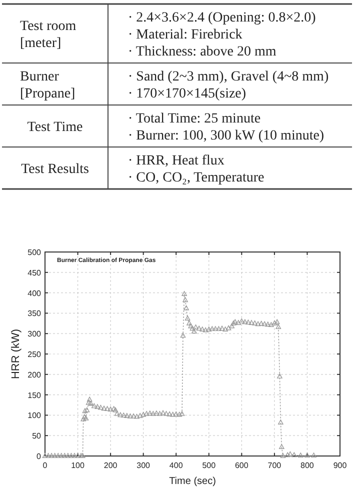  What do you see at coordinates (275, 465) in the screenshot?
I see `x-tick-label: 700` at bounding box center [275, 465].